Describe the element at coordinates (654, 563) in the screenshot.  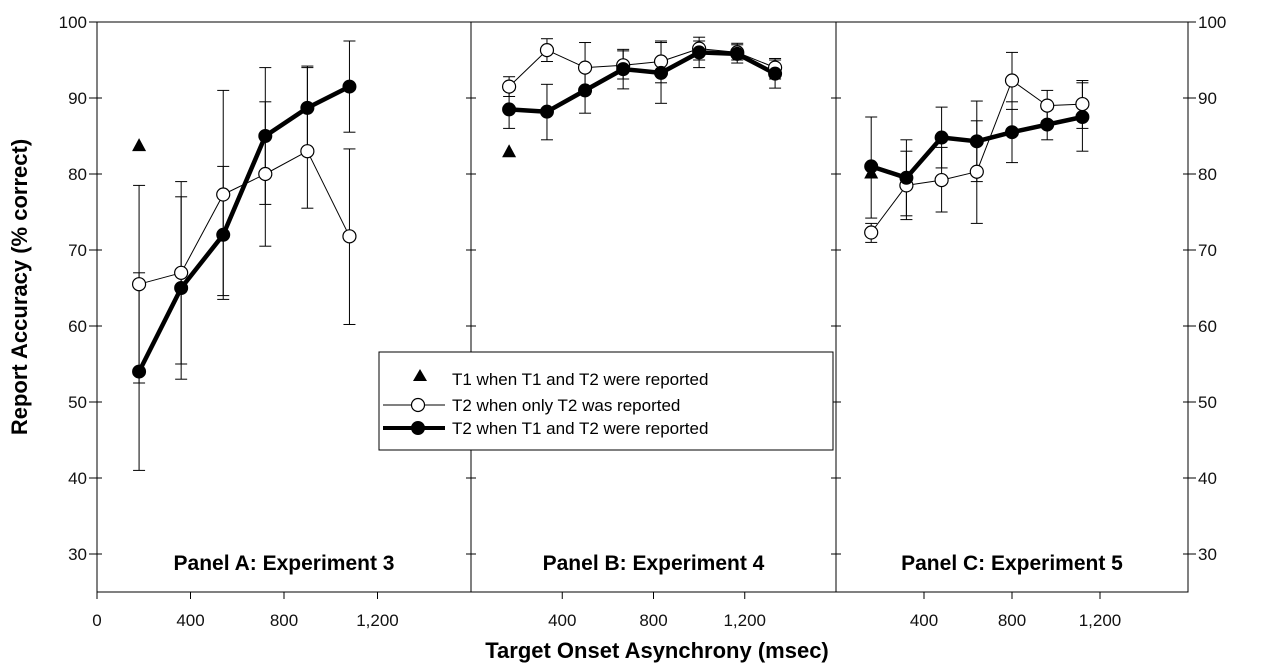
I see `panel-title: Panel B: Experiment 4` at that location.